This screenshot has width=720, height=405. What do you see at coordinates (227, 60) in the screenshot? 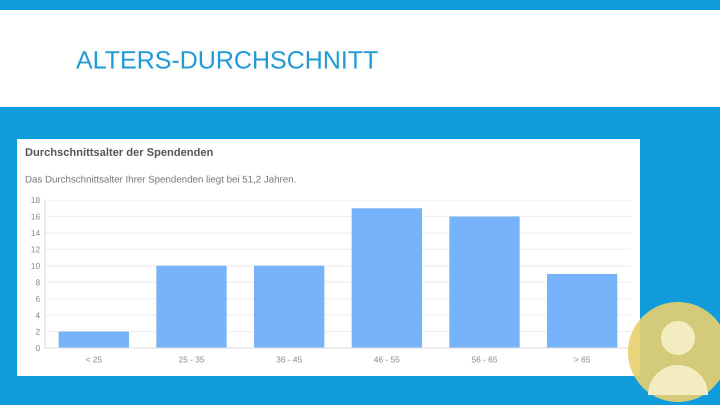
I see `chart-title: ALTERS-DURCHSCHNITT` at bounding box center [227, 60].